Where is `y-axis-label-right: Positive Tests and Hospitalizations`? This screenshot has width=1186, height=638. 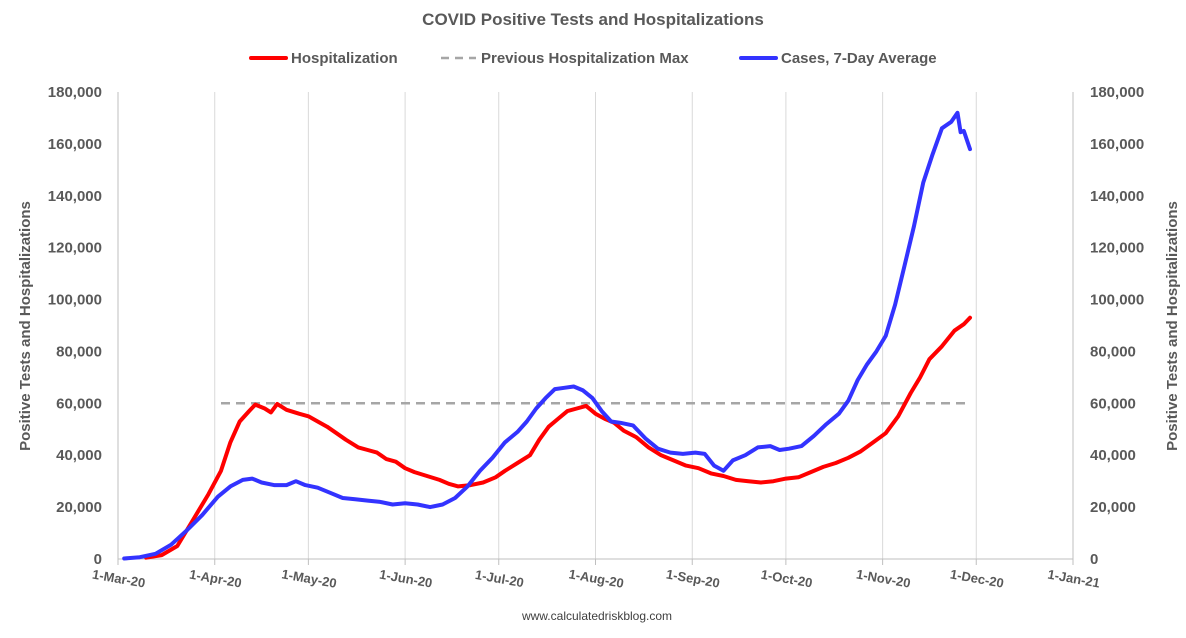 y-axis-label-right: Positive Tests and Hospitalizations is located at coordinates (1172, 326).